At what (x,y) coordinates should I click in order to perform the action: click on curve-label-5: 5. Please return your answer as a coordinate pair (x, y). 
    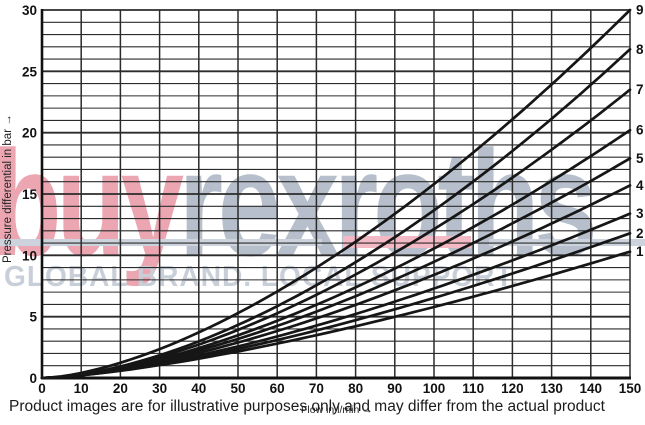
    Looking at the image, I should click on (640, 158).